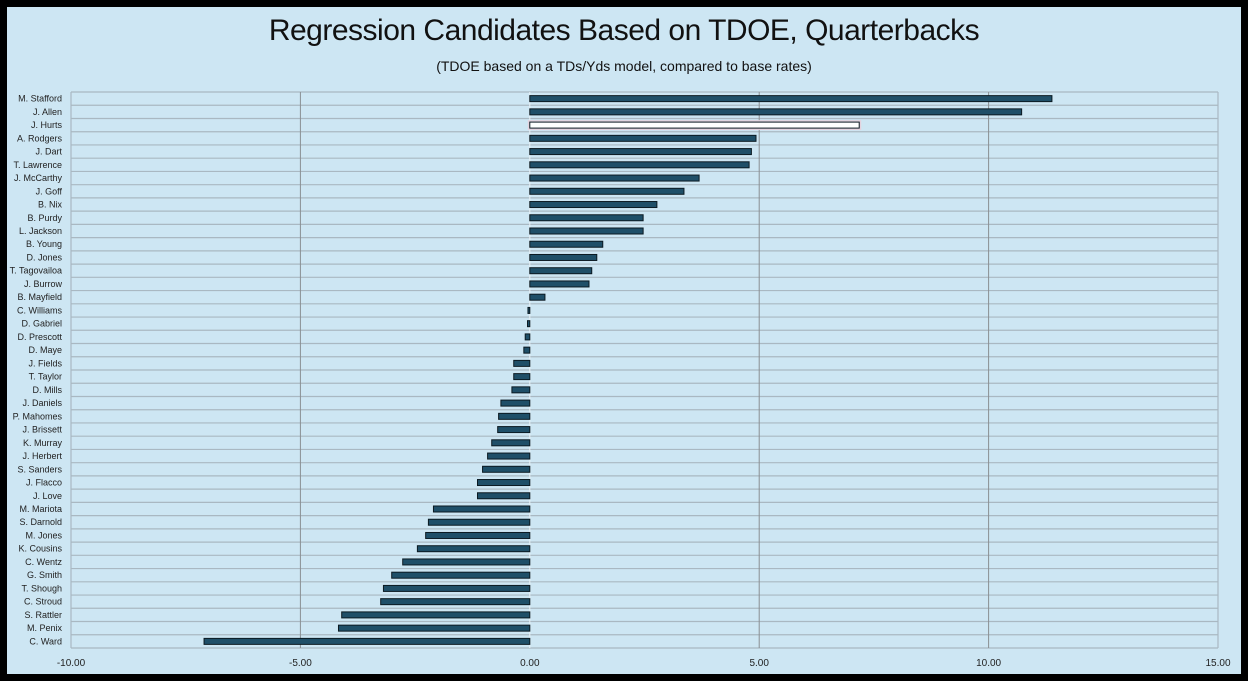 The height and width of the screenshot is (681, 1248). I want to click on bar-b-mayfield, so click(537, 297).